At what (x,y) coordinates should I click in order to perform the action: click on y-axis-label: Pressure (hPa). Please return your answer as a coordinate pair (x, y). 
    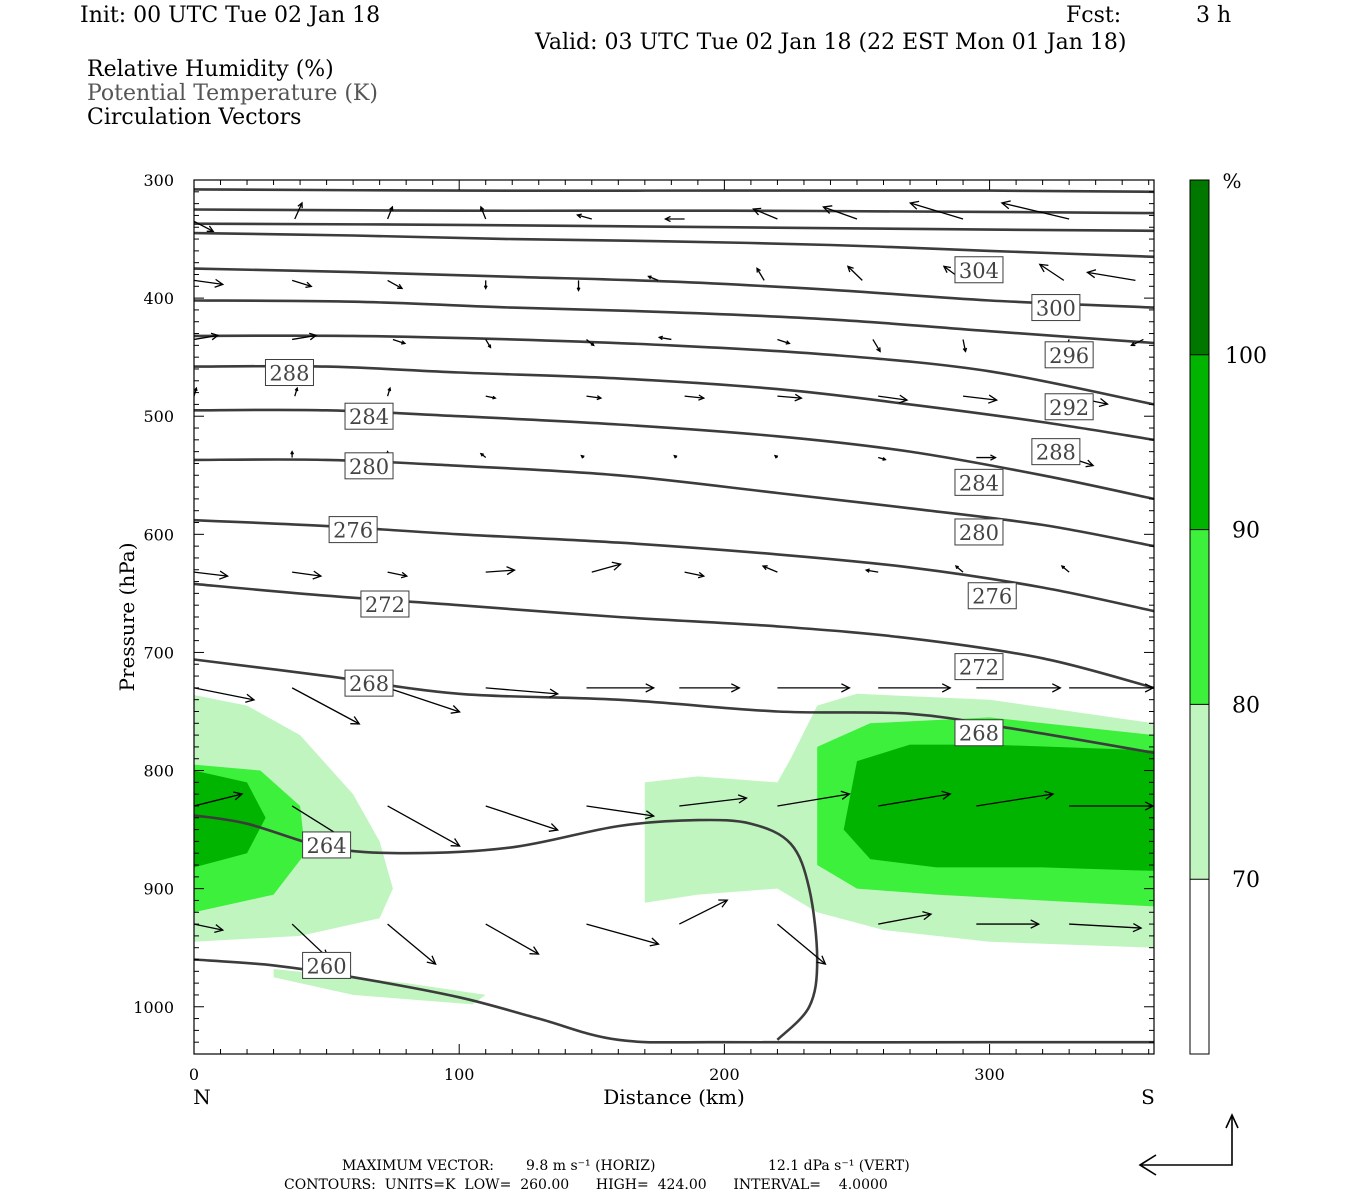
    Looking at the image, I should click on (127, 617).